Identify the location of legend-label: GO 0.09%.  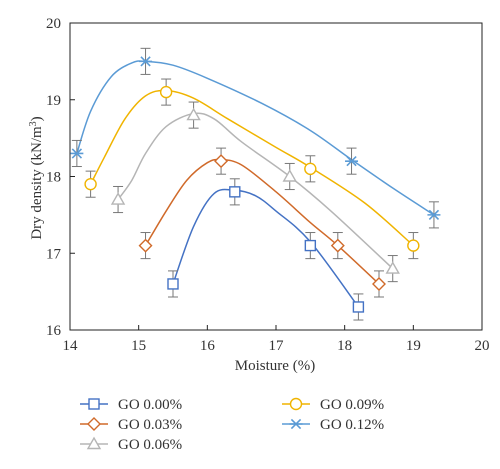
(352, 405).